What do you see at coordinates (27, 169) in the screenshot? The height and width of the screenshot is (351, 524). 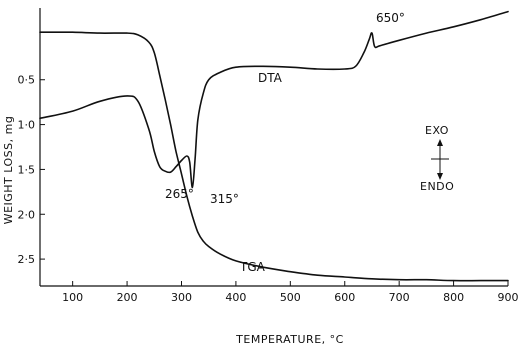 I see `y-tick-label: 1·5` at bounding box center [27, 169].